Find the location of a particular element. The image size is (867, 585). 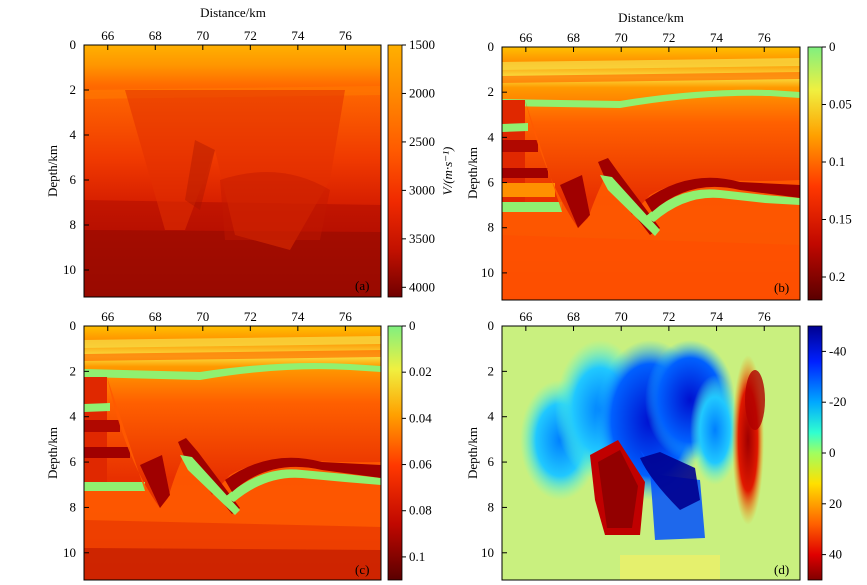

panel-b-x-tick-label: 66 is located at coordinates (526, 37).